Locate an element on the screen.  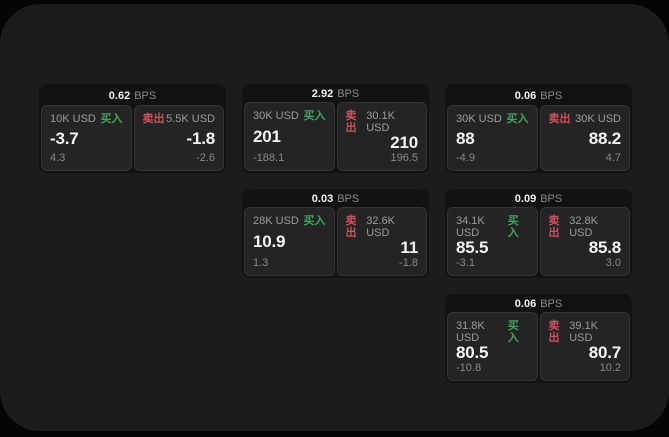
sell-panel: 卖出 32.8K USD 85.8 3.0 is located at coordinates (584, 241).